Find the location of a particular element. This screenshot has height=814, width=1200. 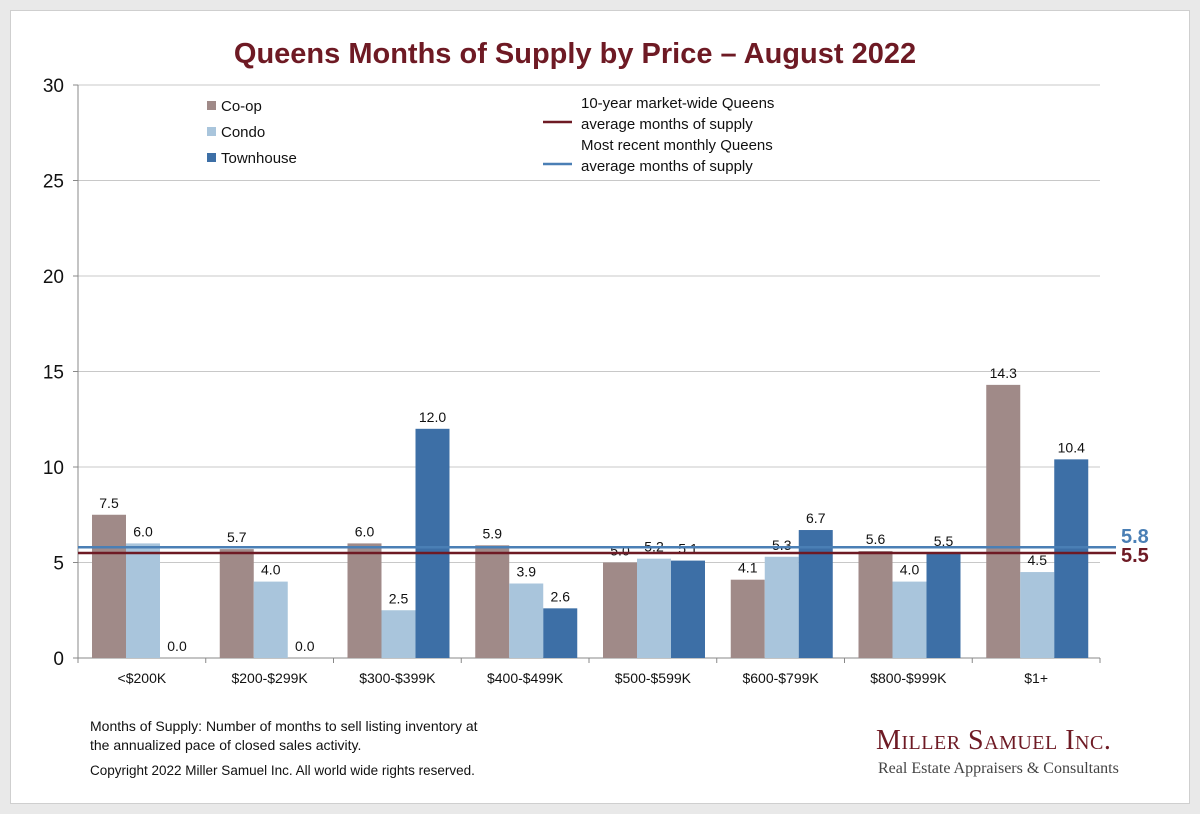

y-tick-label: 15 is located at coordinates (53, 373).